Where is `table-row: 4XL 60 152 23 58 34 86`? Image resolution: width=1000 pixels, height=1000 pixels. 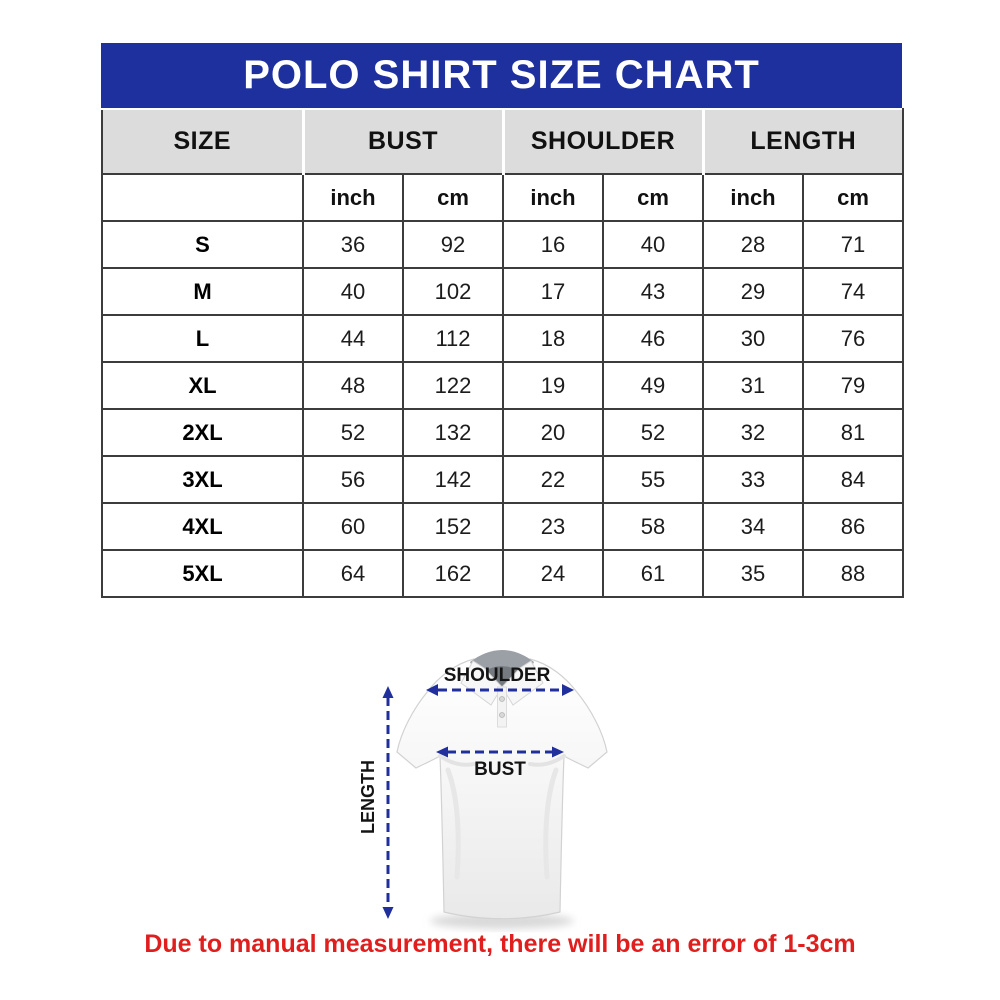 table-row: 4XL 60 152 23 58 34 86 is located at coordinates (503, 526).